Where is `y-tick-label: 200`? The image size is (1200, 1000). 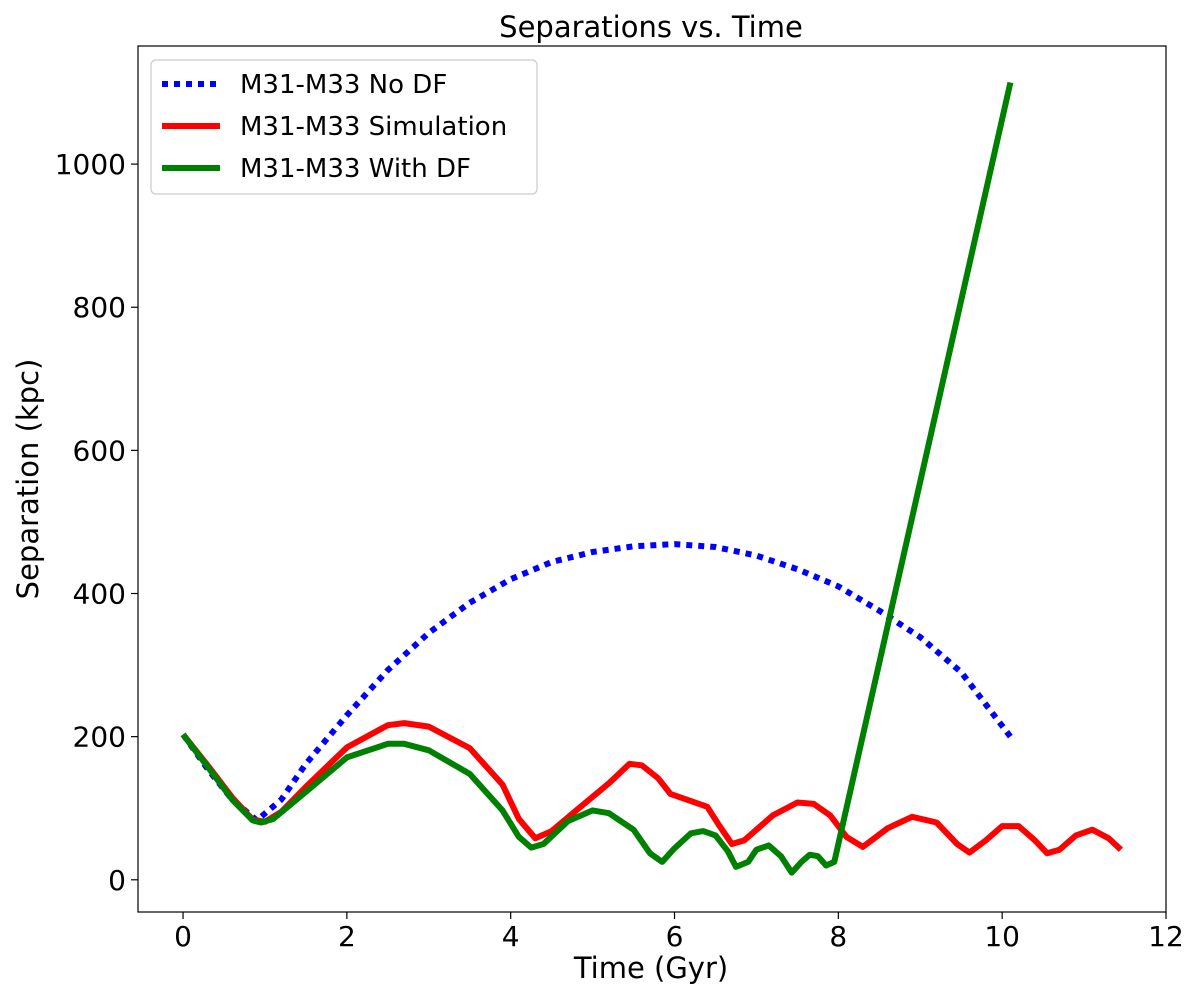
y-tick-label: 200 is located at coordinates (99, 737).